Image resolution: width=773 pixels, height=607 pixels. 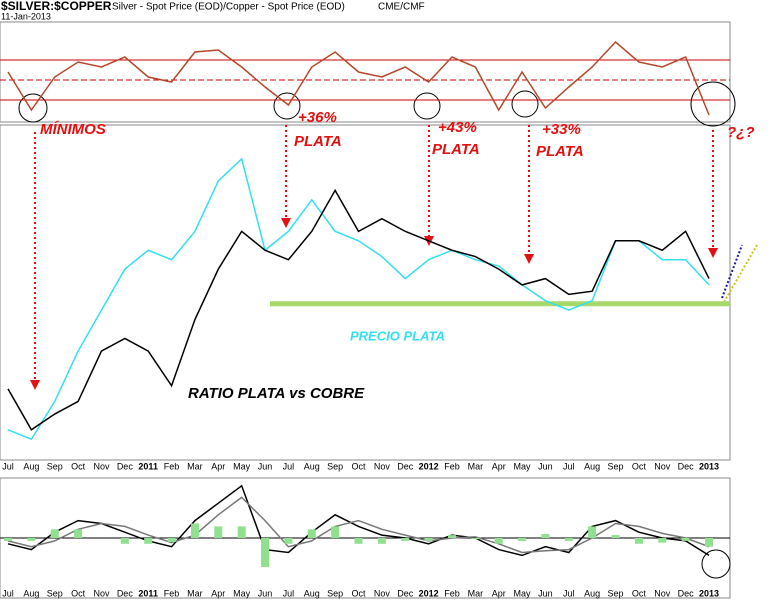 What do you see at coordinates (401, 7) in the screenshot?
I see `source: CME/CMF` at bounding box center [401, 7].